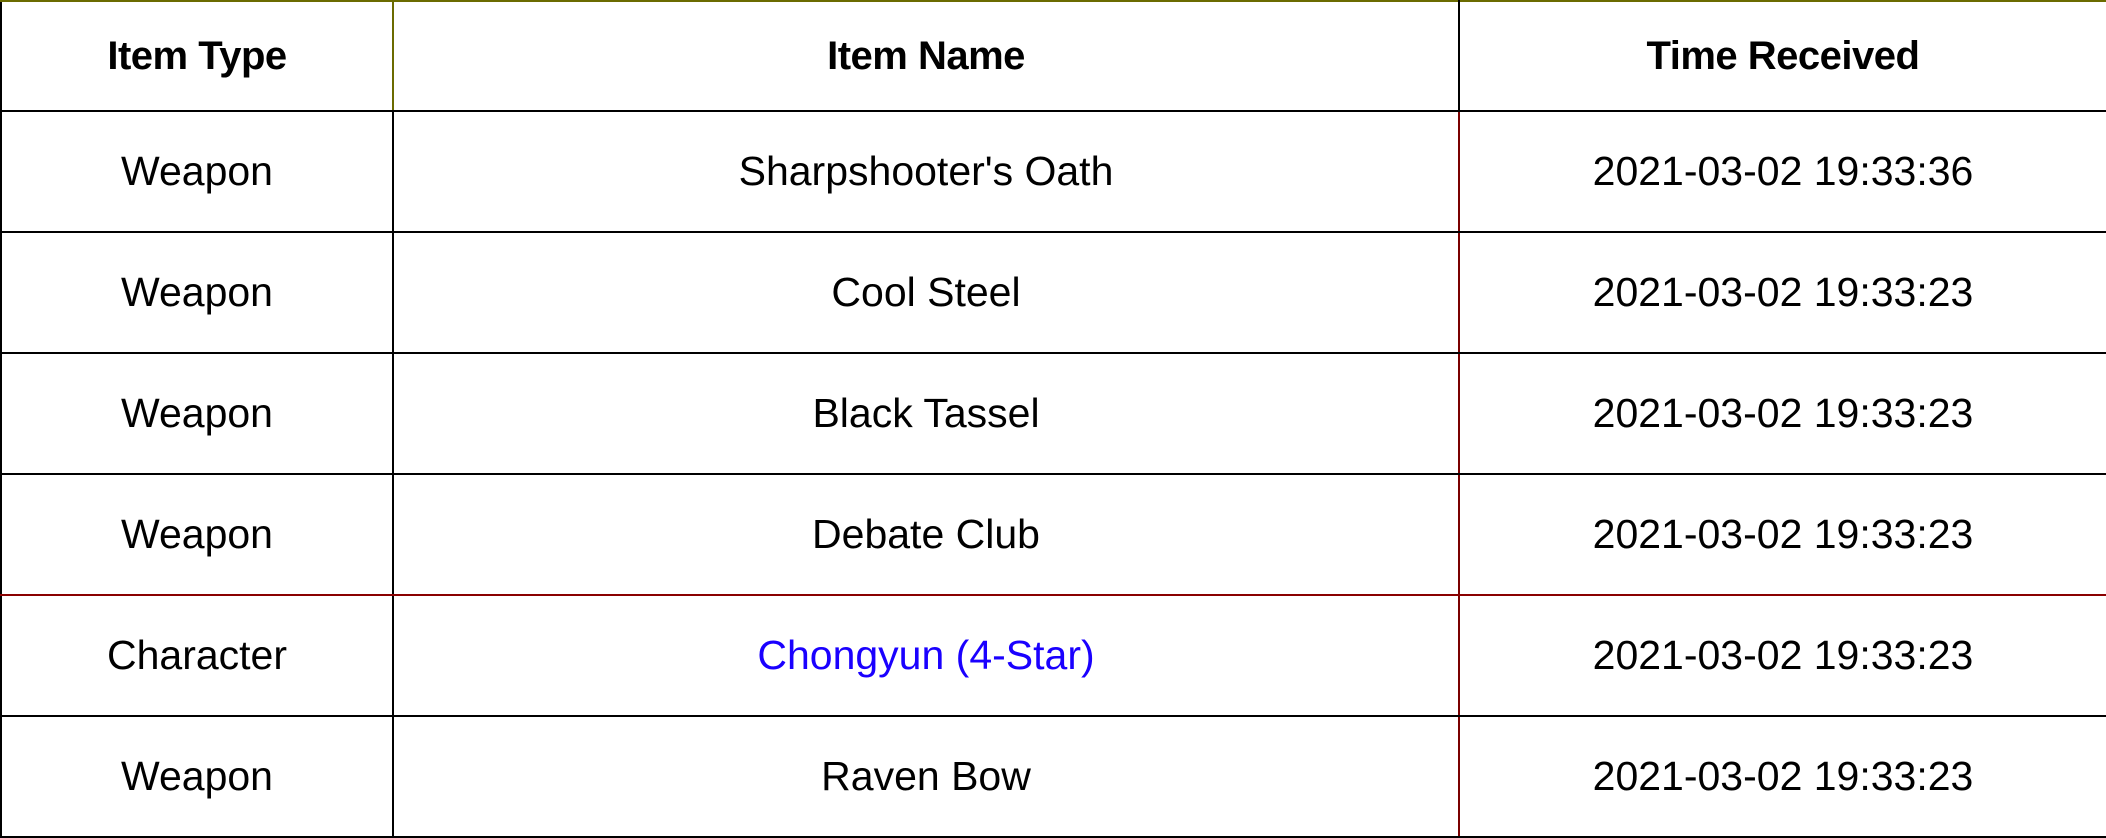  Describe the element at coordinates (926, 56) in the screenshot. I see `header-item-name: Item Name` at that location.